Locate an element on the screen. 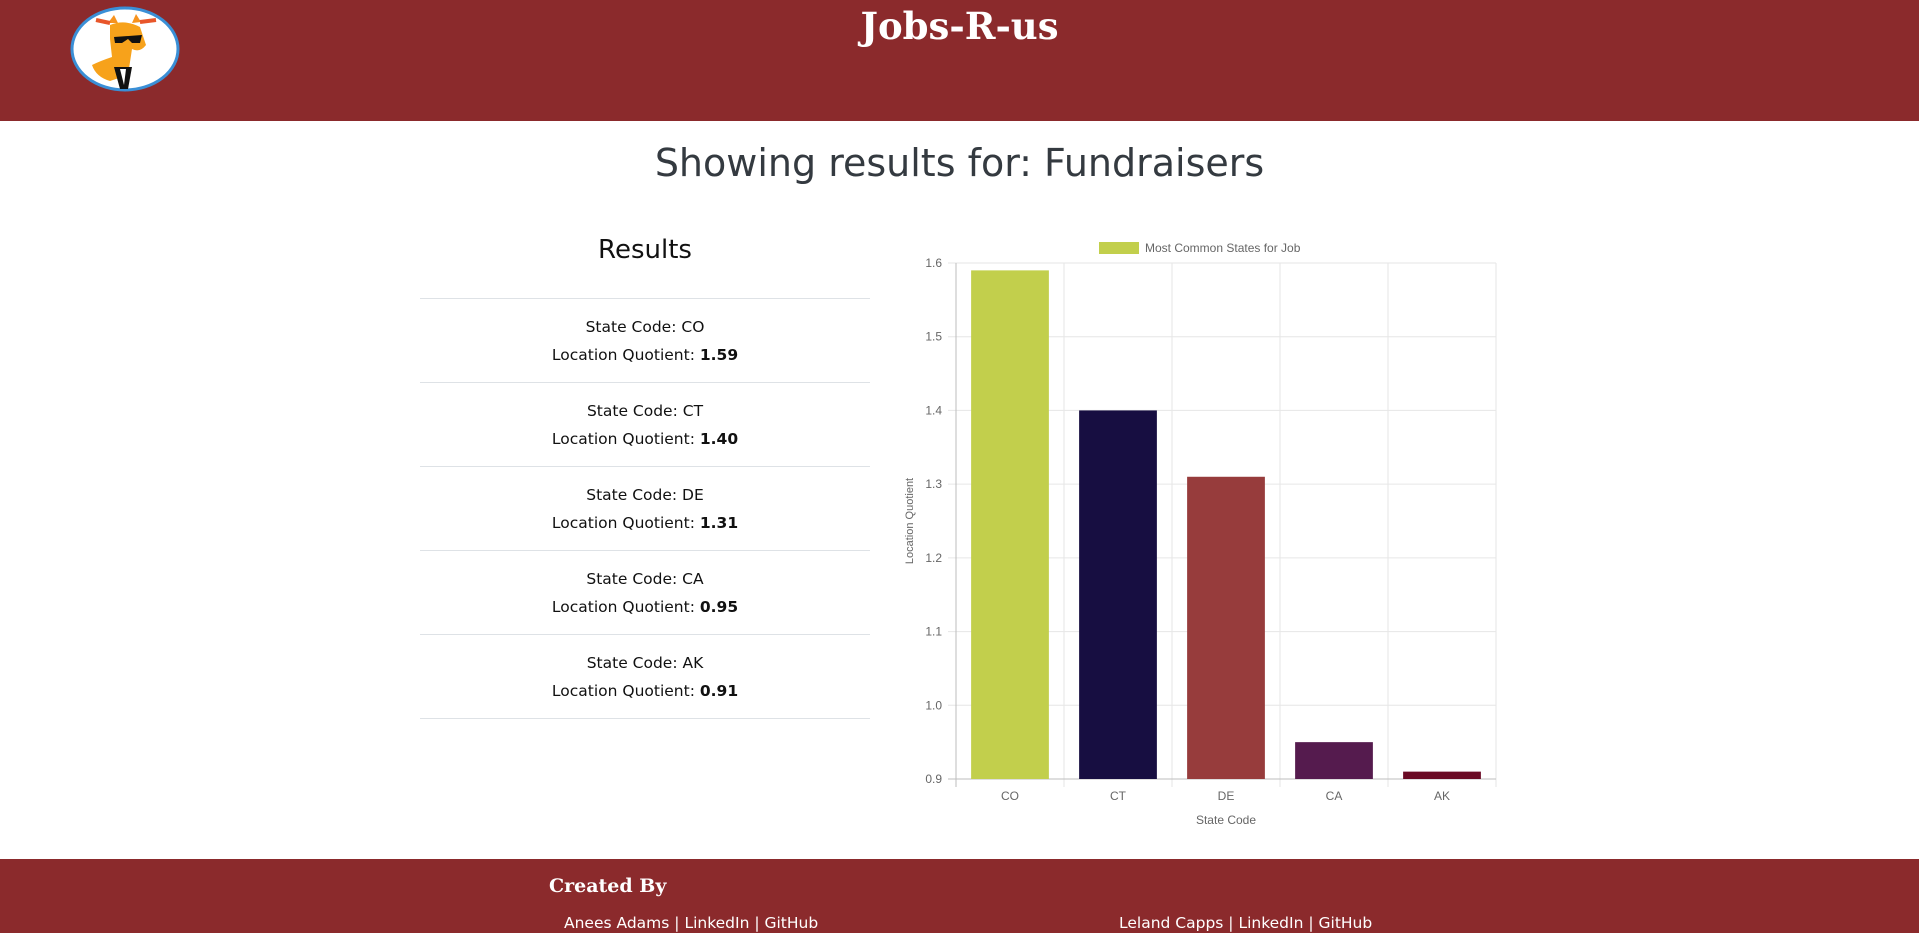  state-code: State Code: AK is located at coordinates (645, 666).